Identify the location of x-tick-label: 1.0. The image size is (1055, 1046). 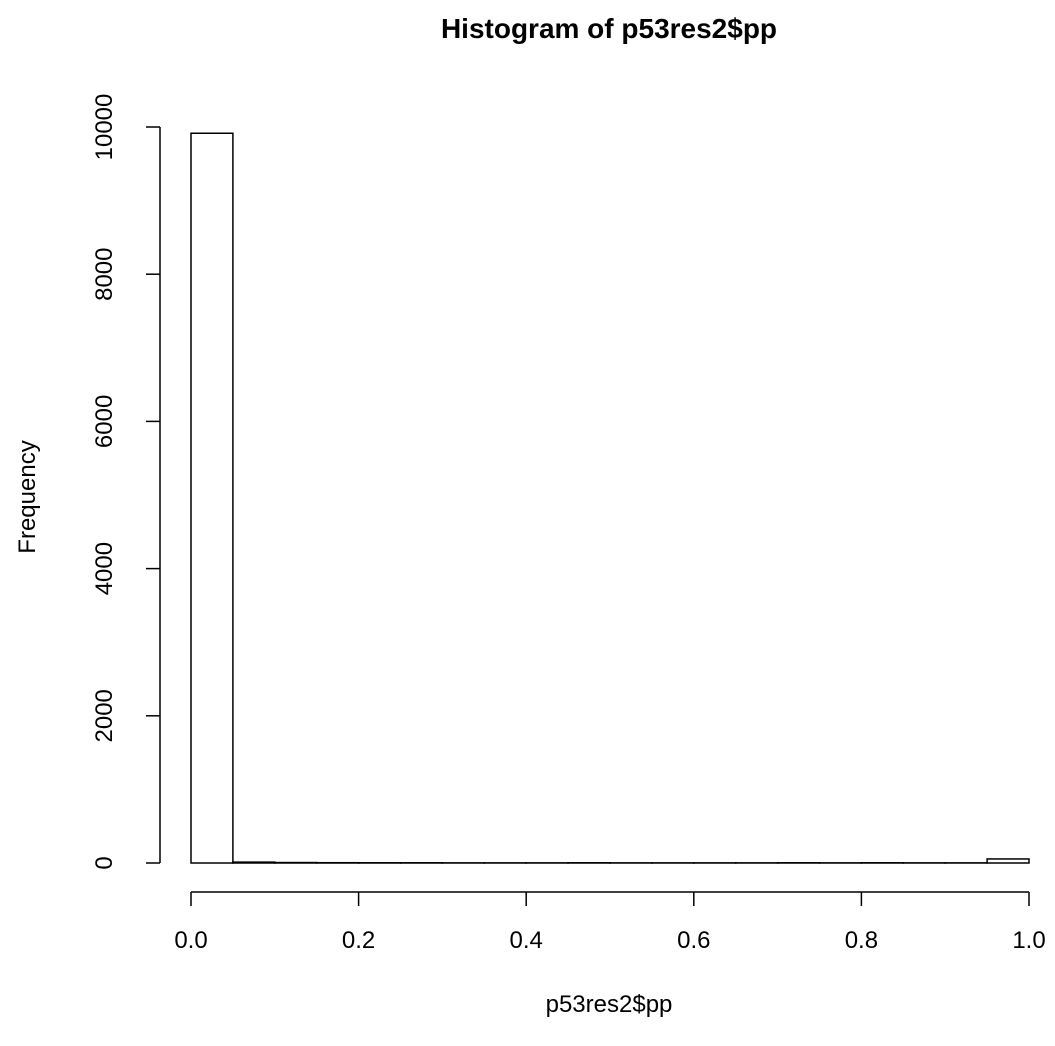
(1028, 940).